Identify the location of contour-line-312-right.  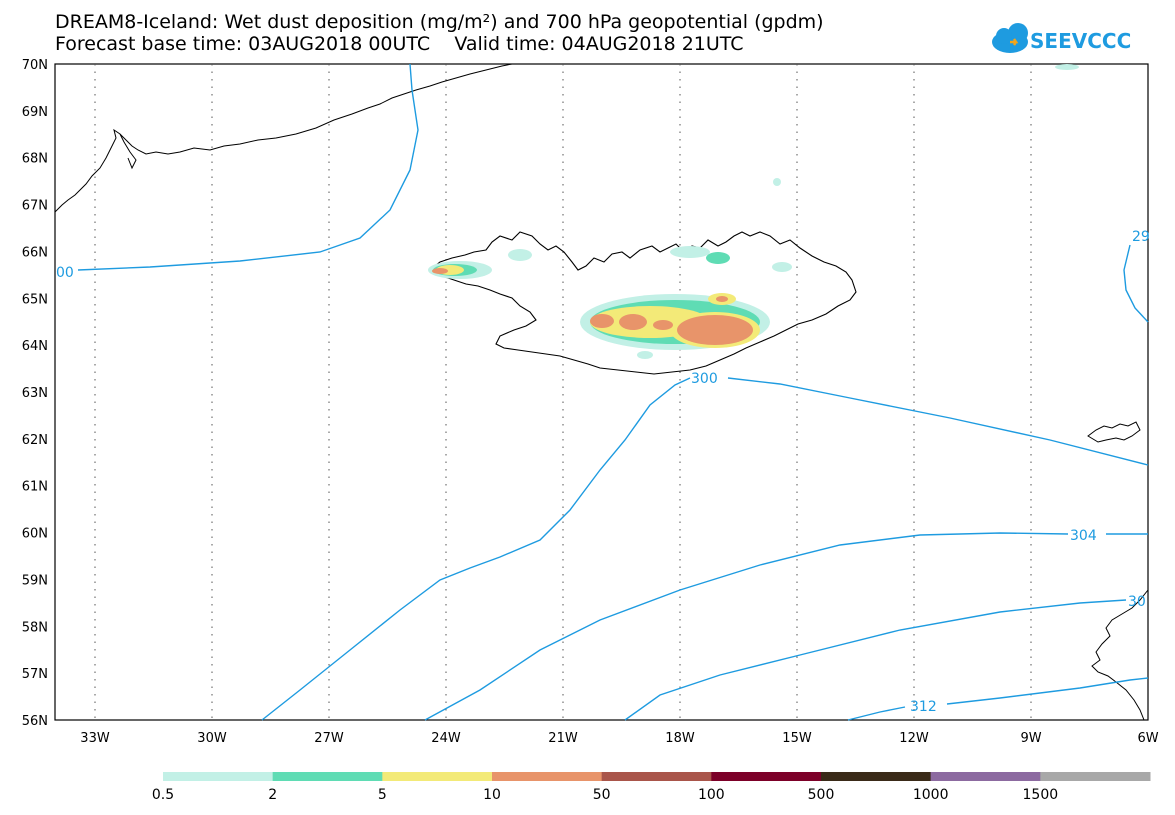
(1047, 691).